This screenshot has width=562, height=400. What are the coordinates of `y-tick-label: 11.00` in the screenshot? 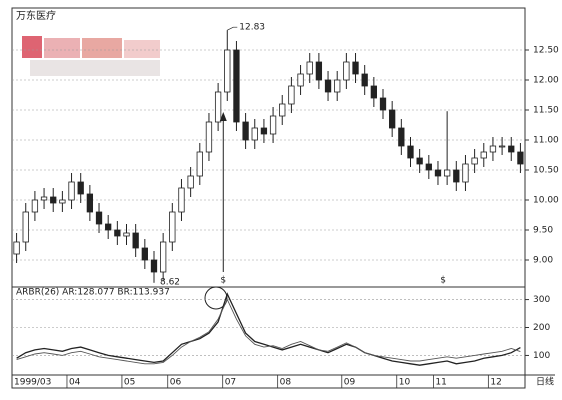 It's located at (546, 141).